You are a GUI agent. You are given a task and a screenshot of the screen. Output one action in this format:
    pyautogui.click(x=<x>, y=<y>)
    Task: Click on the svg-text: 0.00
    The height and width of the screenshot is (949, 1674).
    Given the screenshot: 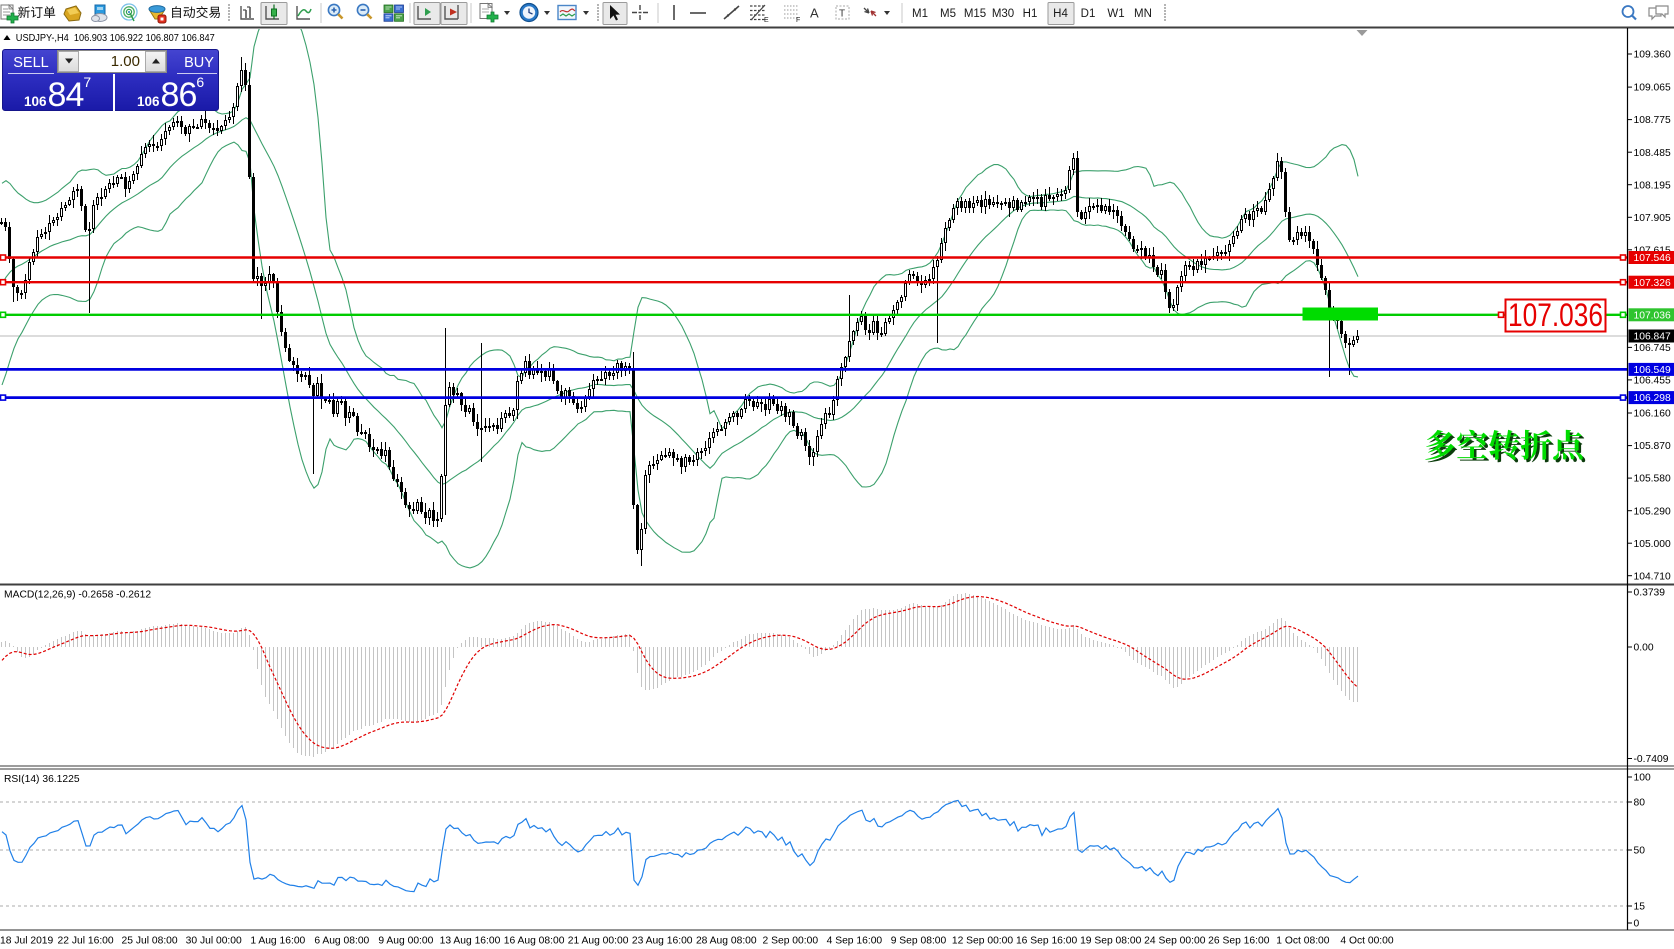 What is the action you would take?
    pyautogui.click(x=1644, y=648)
    